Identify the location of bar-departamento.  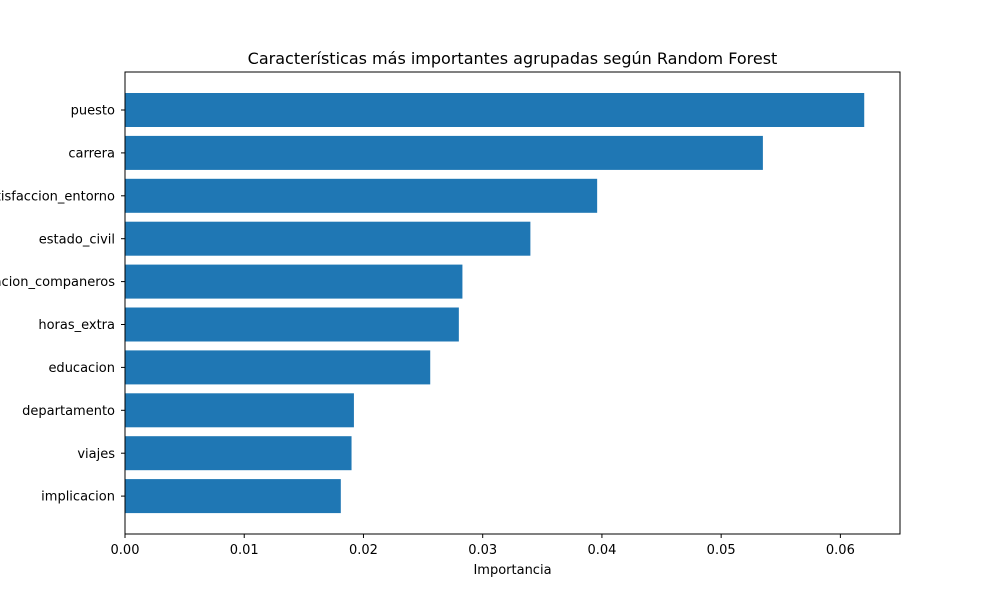
(239, 410).